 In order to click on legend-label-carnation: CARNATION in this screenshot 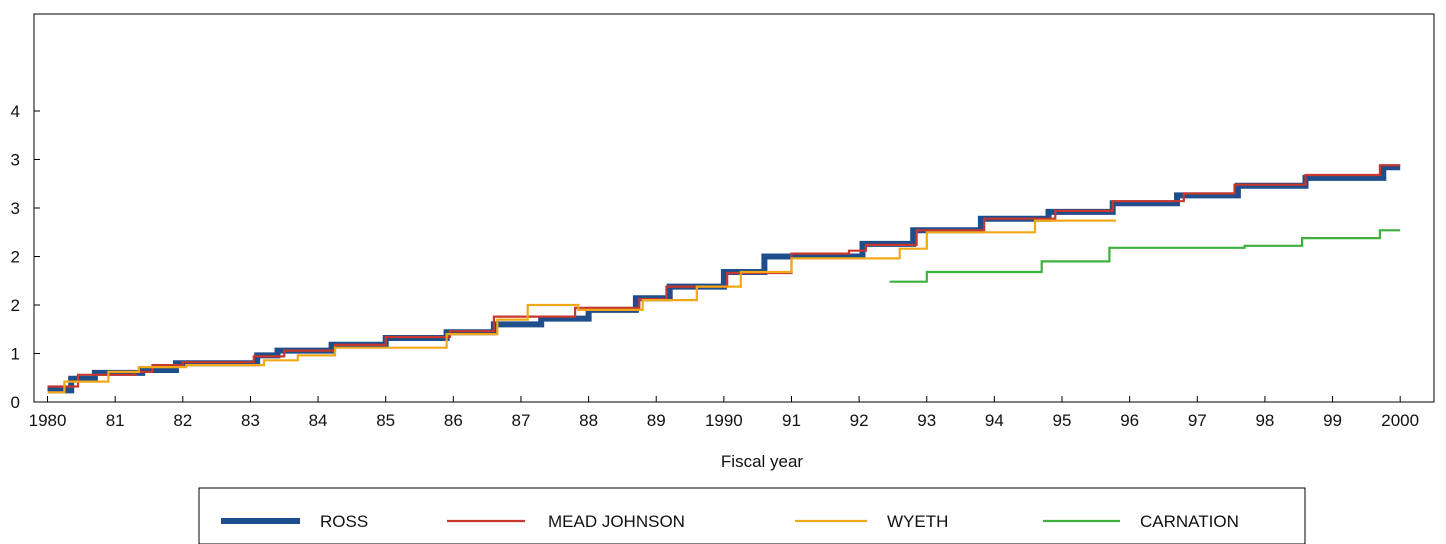, I will do `click(1189, 521)`.